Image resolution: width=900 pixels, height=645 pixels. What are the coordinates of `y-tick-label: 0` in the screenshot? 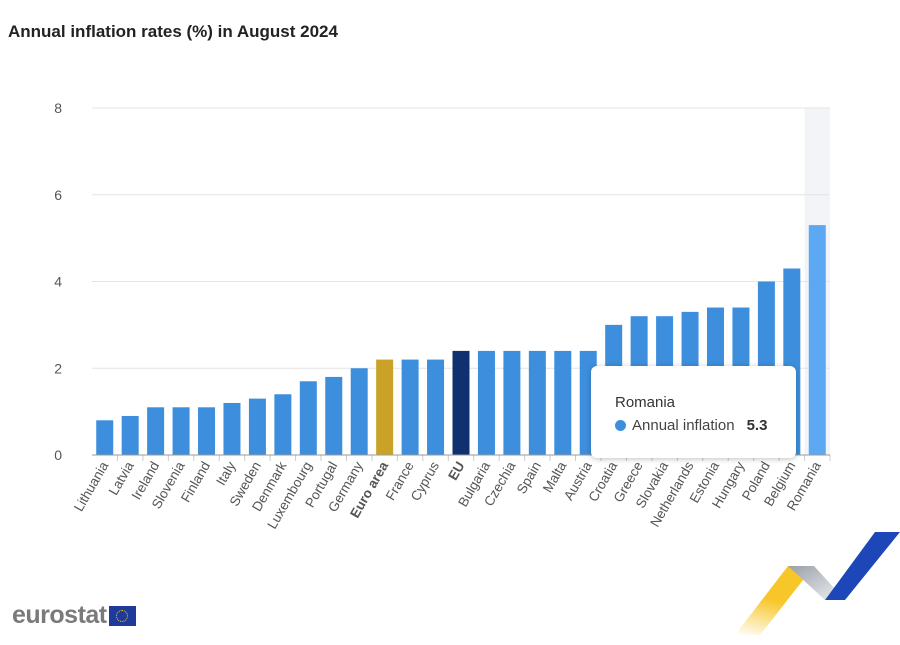 It's located at (58, 455).